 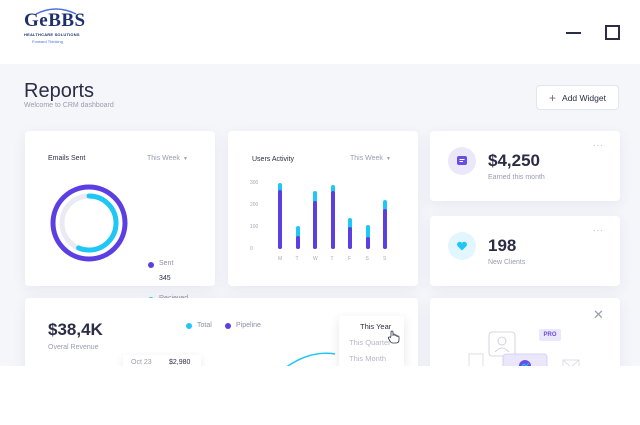 What do you see at coordinates (162, 360) in the screenshot?
I see `revenue-tooltip: Oct 23 $2,980` at bounding box center [162, 360].